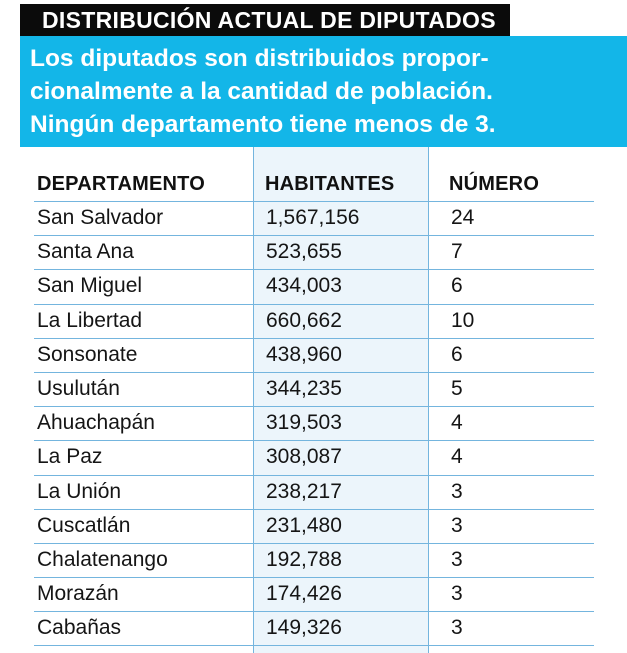 This screenshot has height=653, width=627. I want to click on table-row: Chalatenango 192,788 3, so click(313, 559).